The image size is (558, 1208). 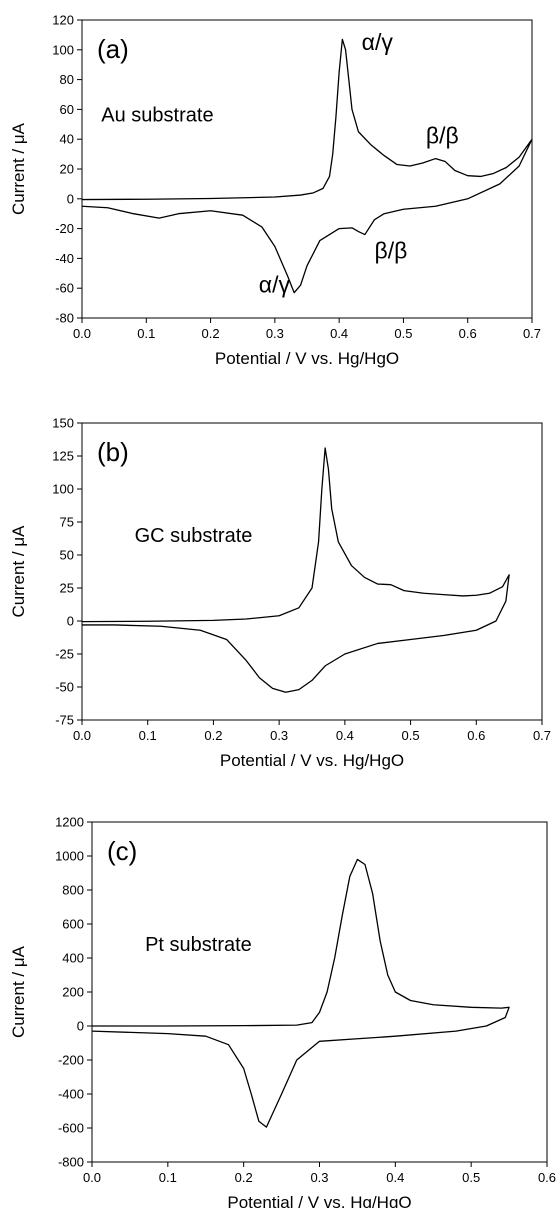 I want to click on panel-b-x-tick-label: 0.5, so click(x=411, y=735).